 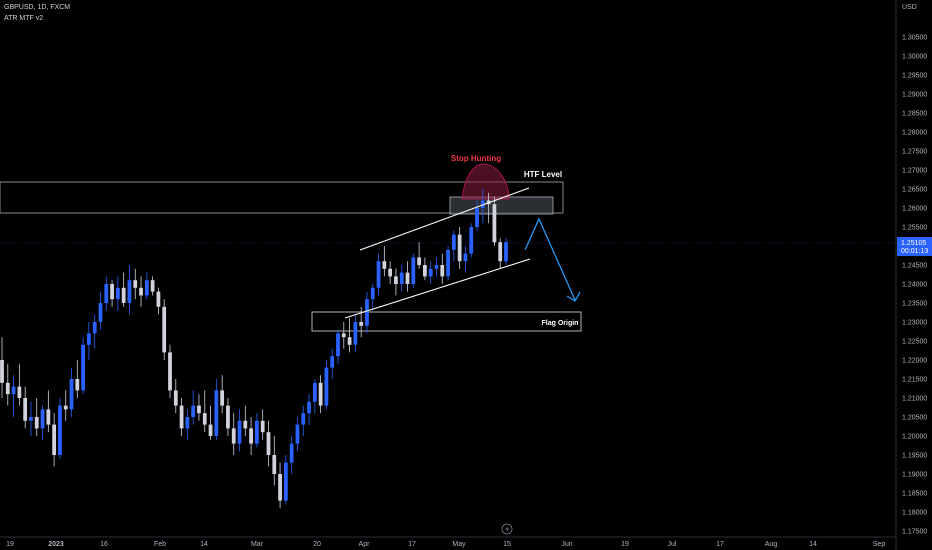 What do you see at coordinates (573, 296) in the screenshot?
I see `projection-arrow-head` at bounding box center [573, 296].